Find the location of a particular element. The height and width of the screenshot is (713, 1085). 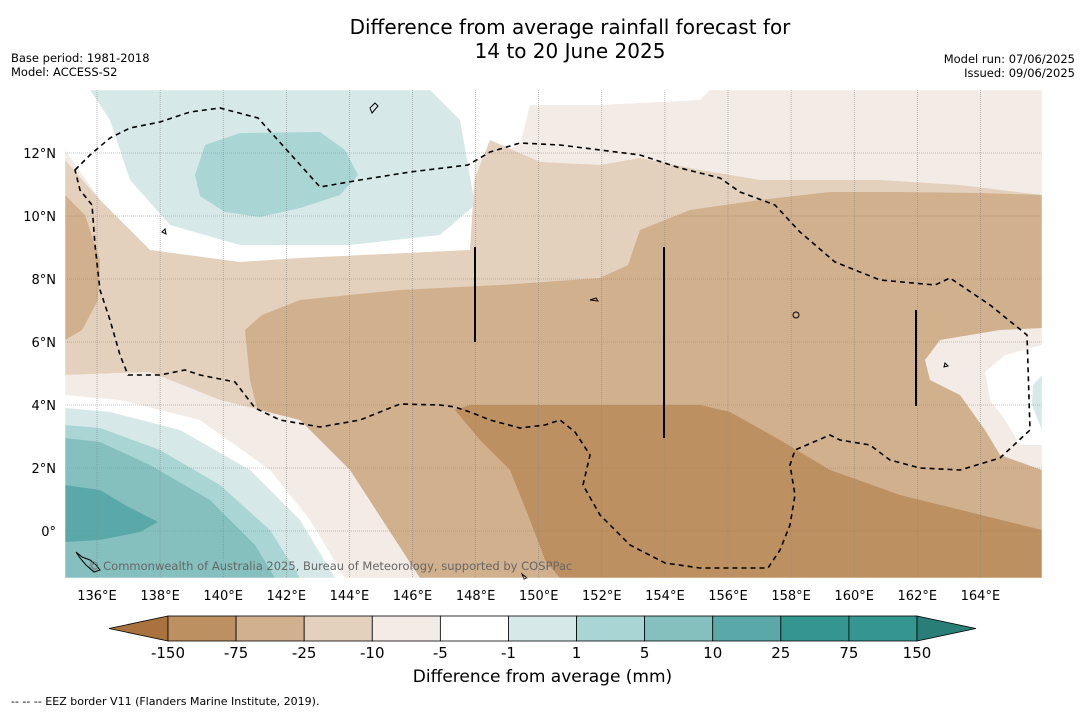

colorbar-tick: -25 is located at coordinates (304, 653).